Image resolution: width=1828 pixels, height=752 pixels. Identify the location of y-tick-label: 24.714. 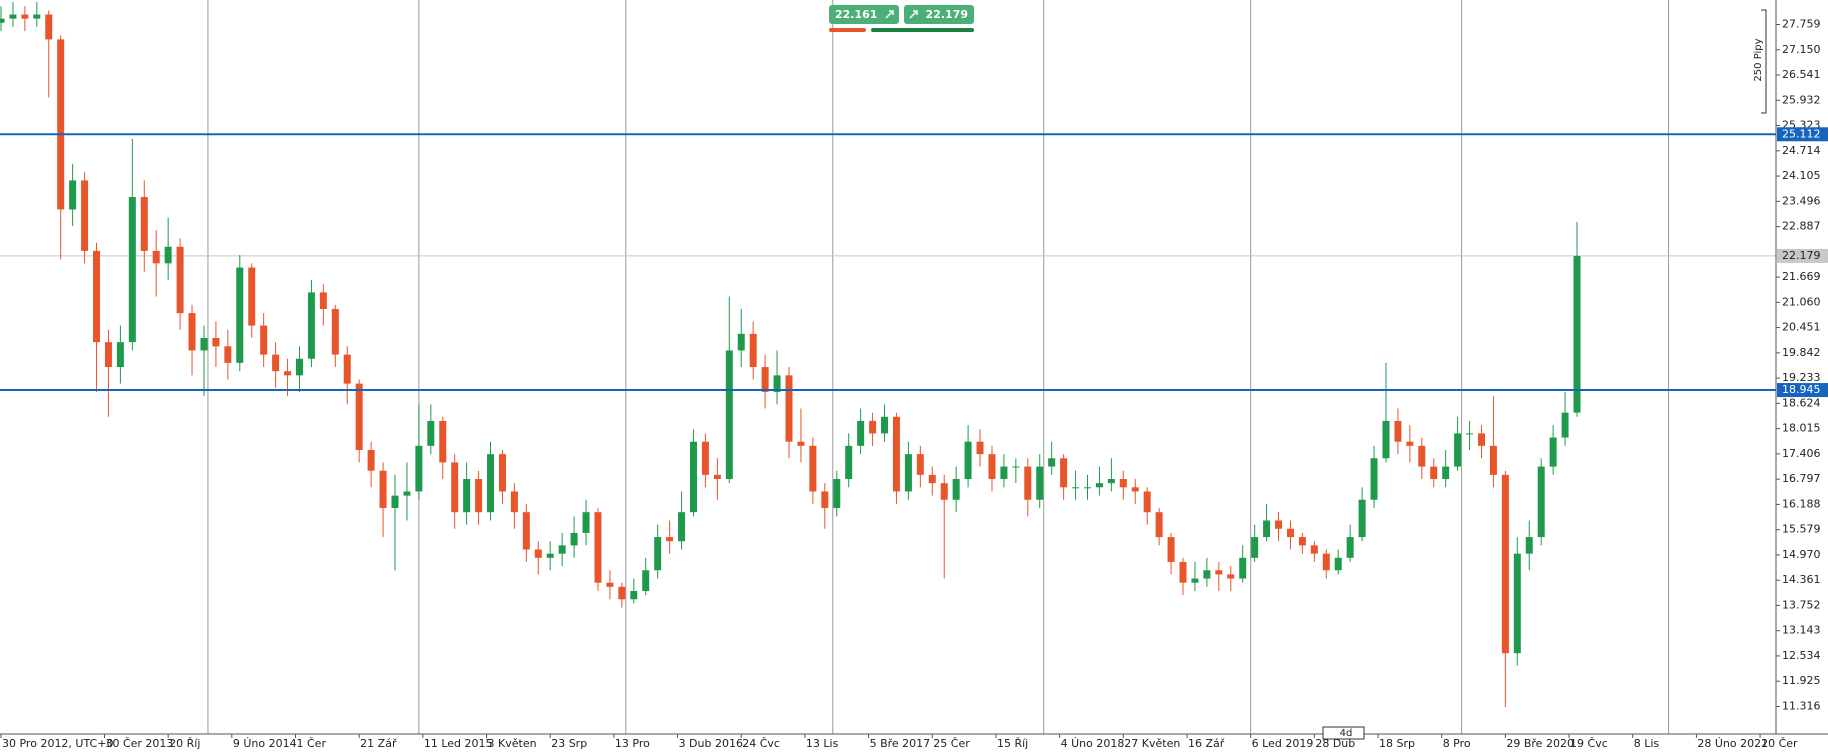
(1801, 150).